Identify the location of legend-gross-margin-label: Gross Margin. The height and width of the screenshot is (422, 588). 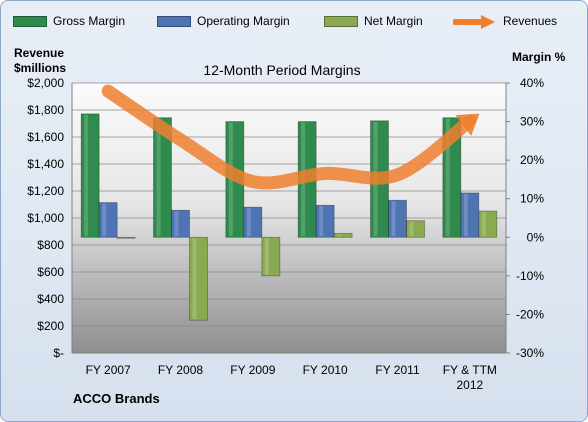
(89, 21).